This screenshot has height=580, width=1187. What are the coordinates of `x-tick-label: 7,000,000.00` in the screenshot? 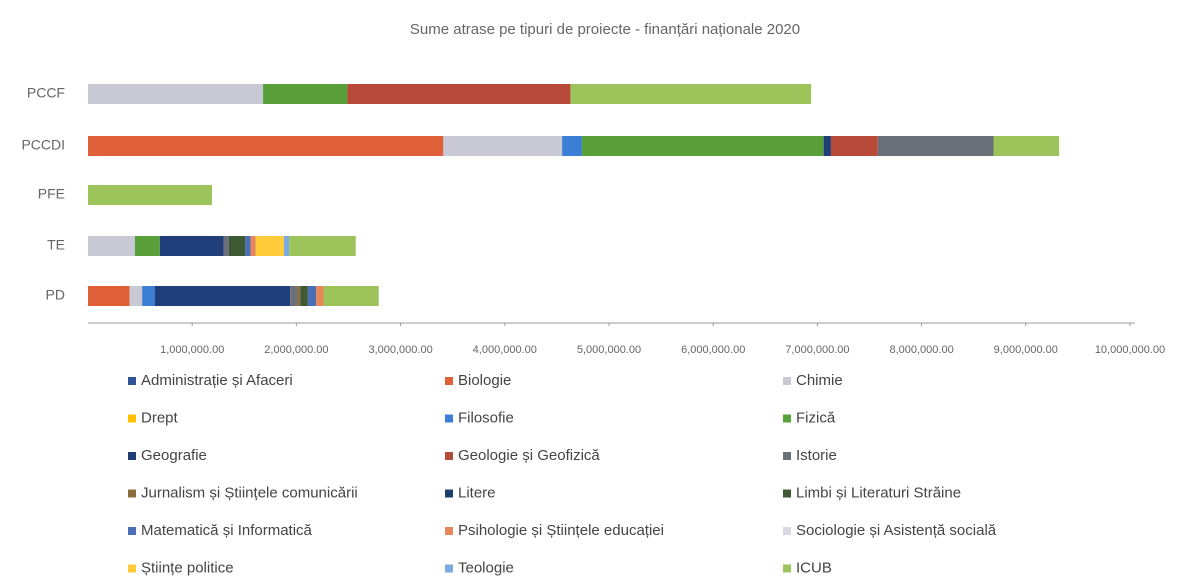 It's located at (817, 350).